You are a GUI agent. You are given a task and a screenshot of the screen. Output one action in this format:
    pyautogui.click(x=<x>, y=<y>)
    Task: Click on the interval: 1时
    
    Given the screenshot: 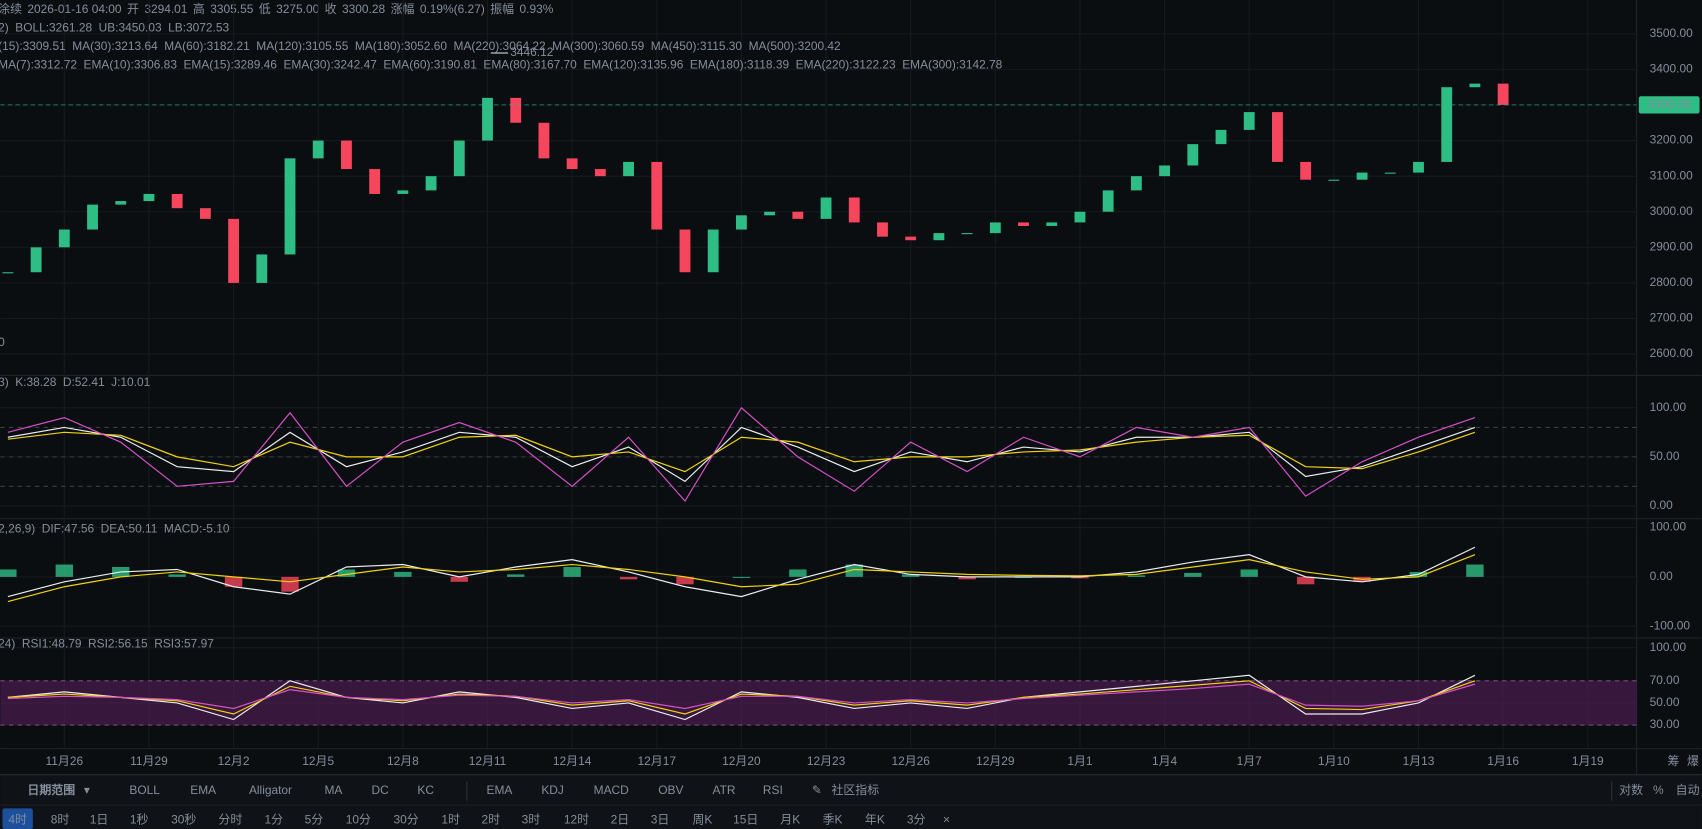 What is the action you would take?
    pyautogui.click(x=450, y=819)
    